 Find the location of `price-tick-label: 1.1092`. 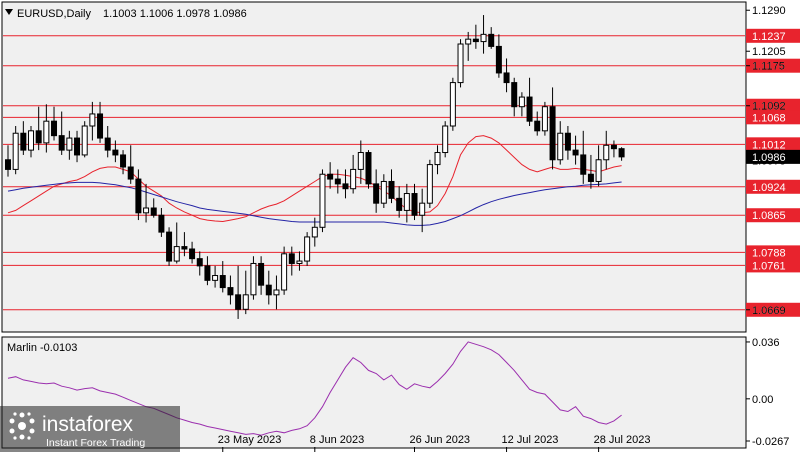

price-tick-label: 1.1092 is located at coordinates (769, 107).